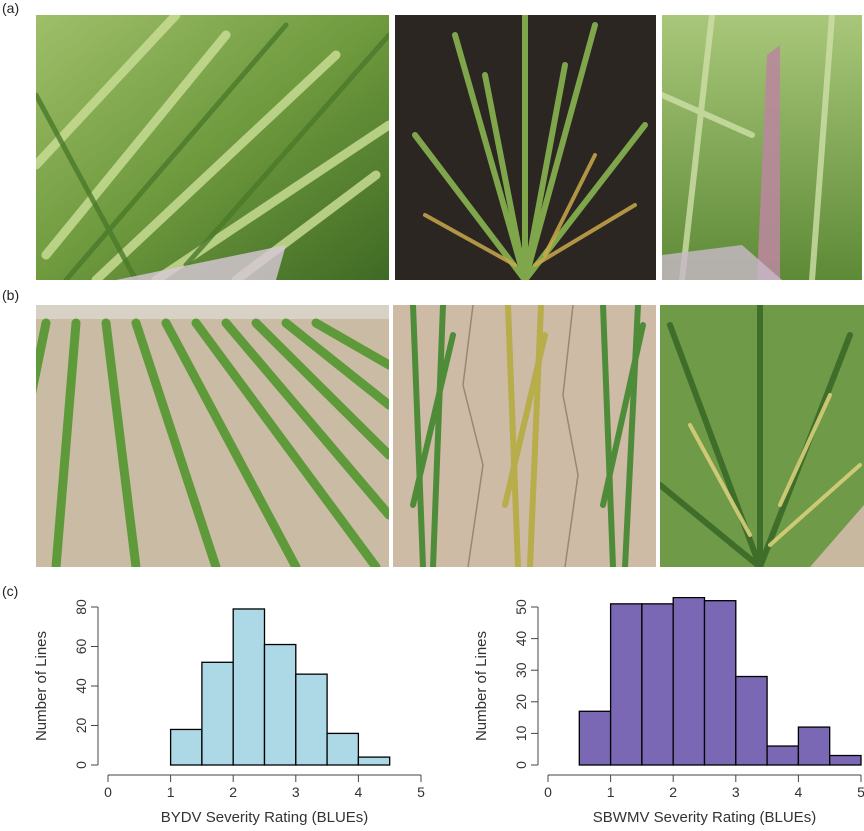 Image resolution: width=864 pixels, height=831 pixels. I want to click on photo-wheat-purple-leaf, so click(762, 147).